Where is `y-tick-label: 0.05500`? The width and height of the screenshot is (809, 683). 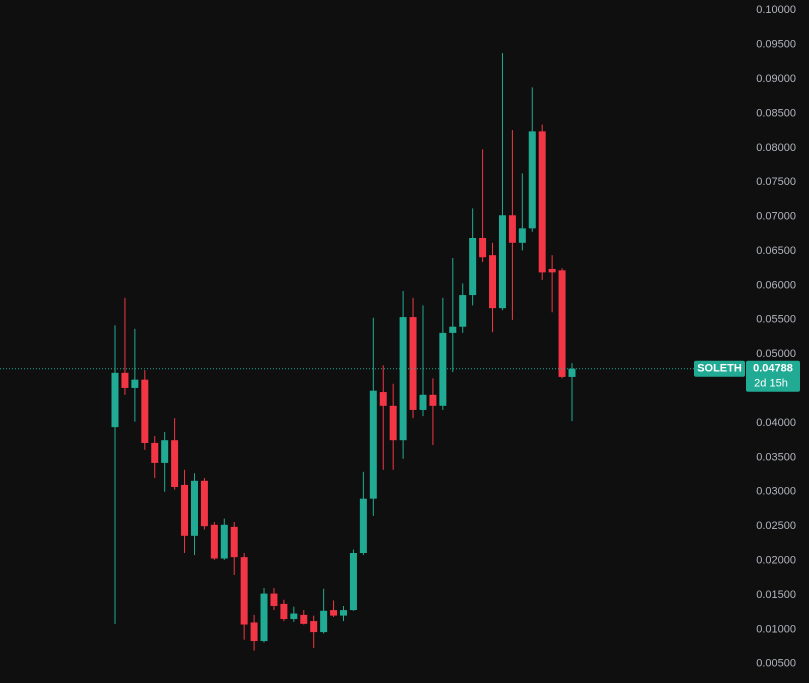
y-tick-label: 0.05500 is located at coordinates (776, 320).